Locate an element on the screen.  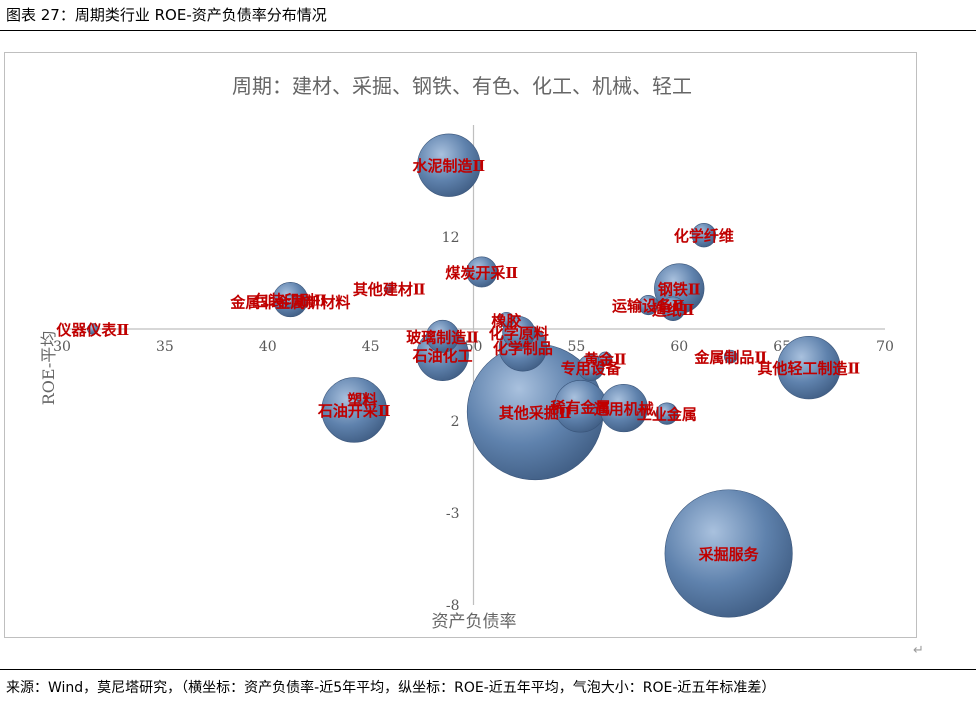
bubble-label: 煤炭开采Ⅱ is located at coordinates (481, 273).